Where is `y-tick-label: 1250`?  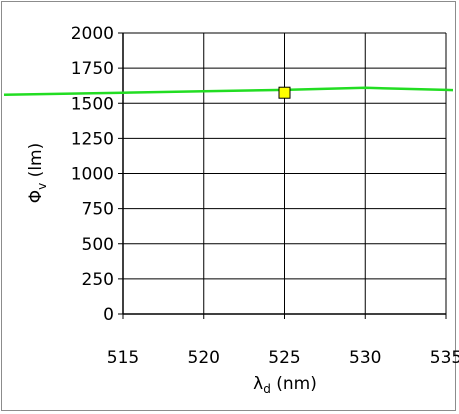 y-tick-label: 1250 is located at coordinates (92, 139).